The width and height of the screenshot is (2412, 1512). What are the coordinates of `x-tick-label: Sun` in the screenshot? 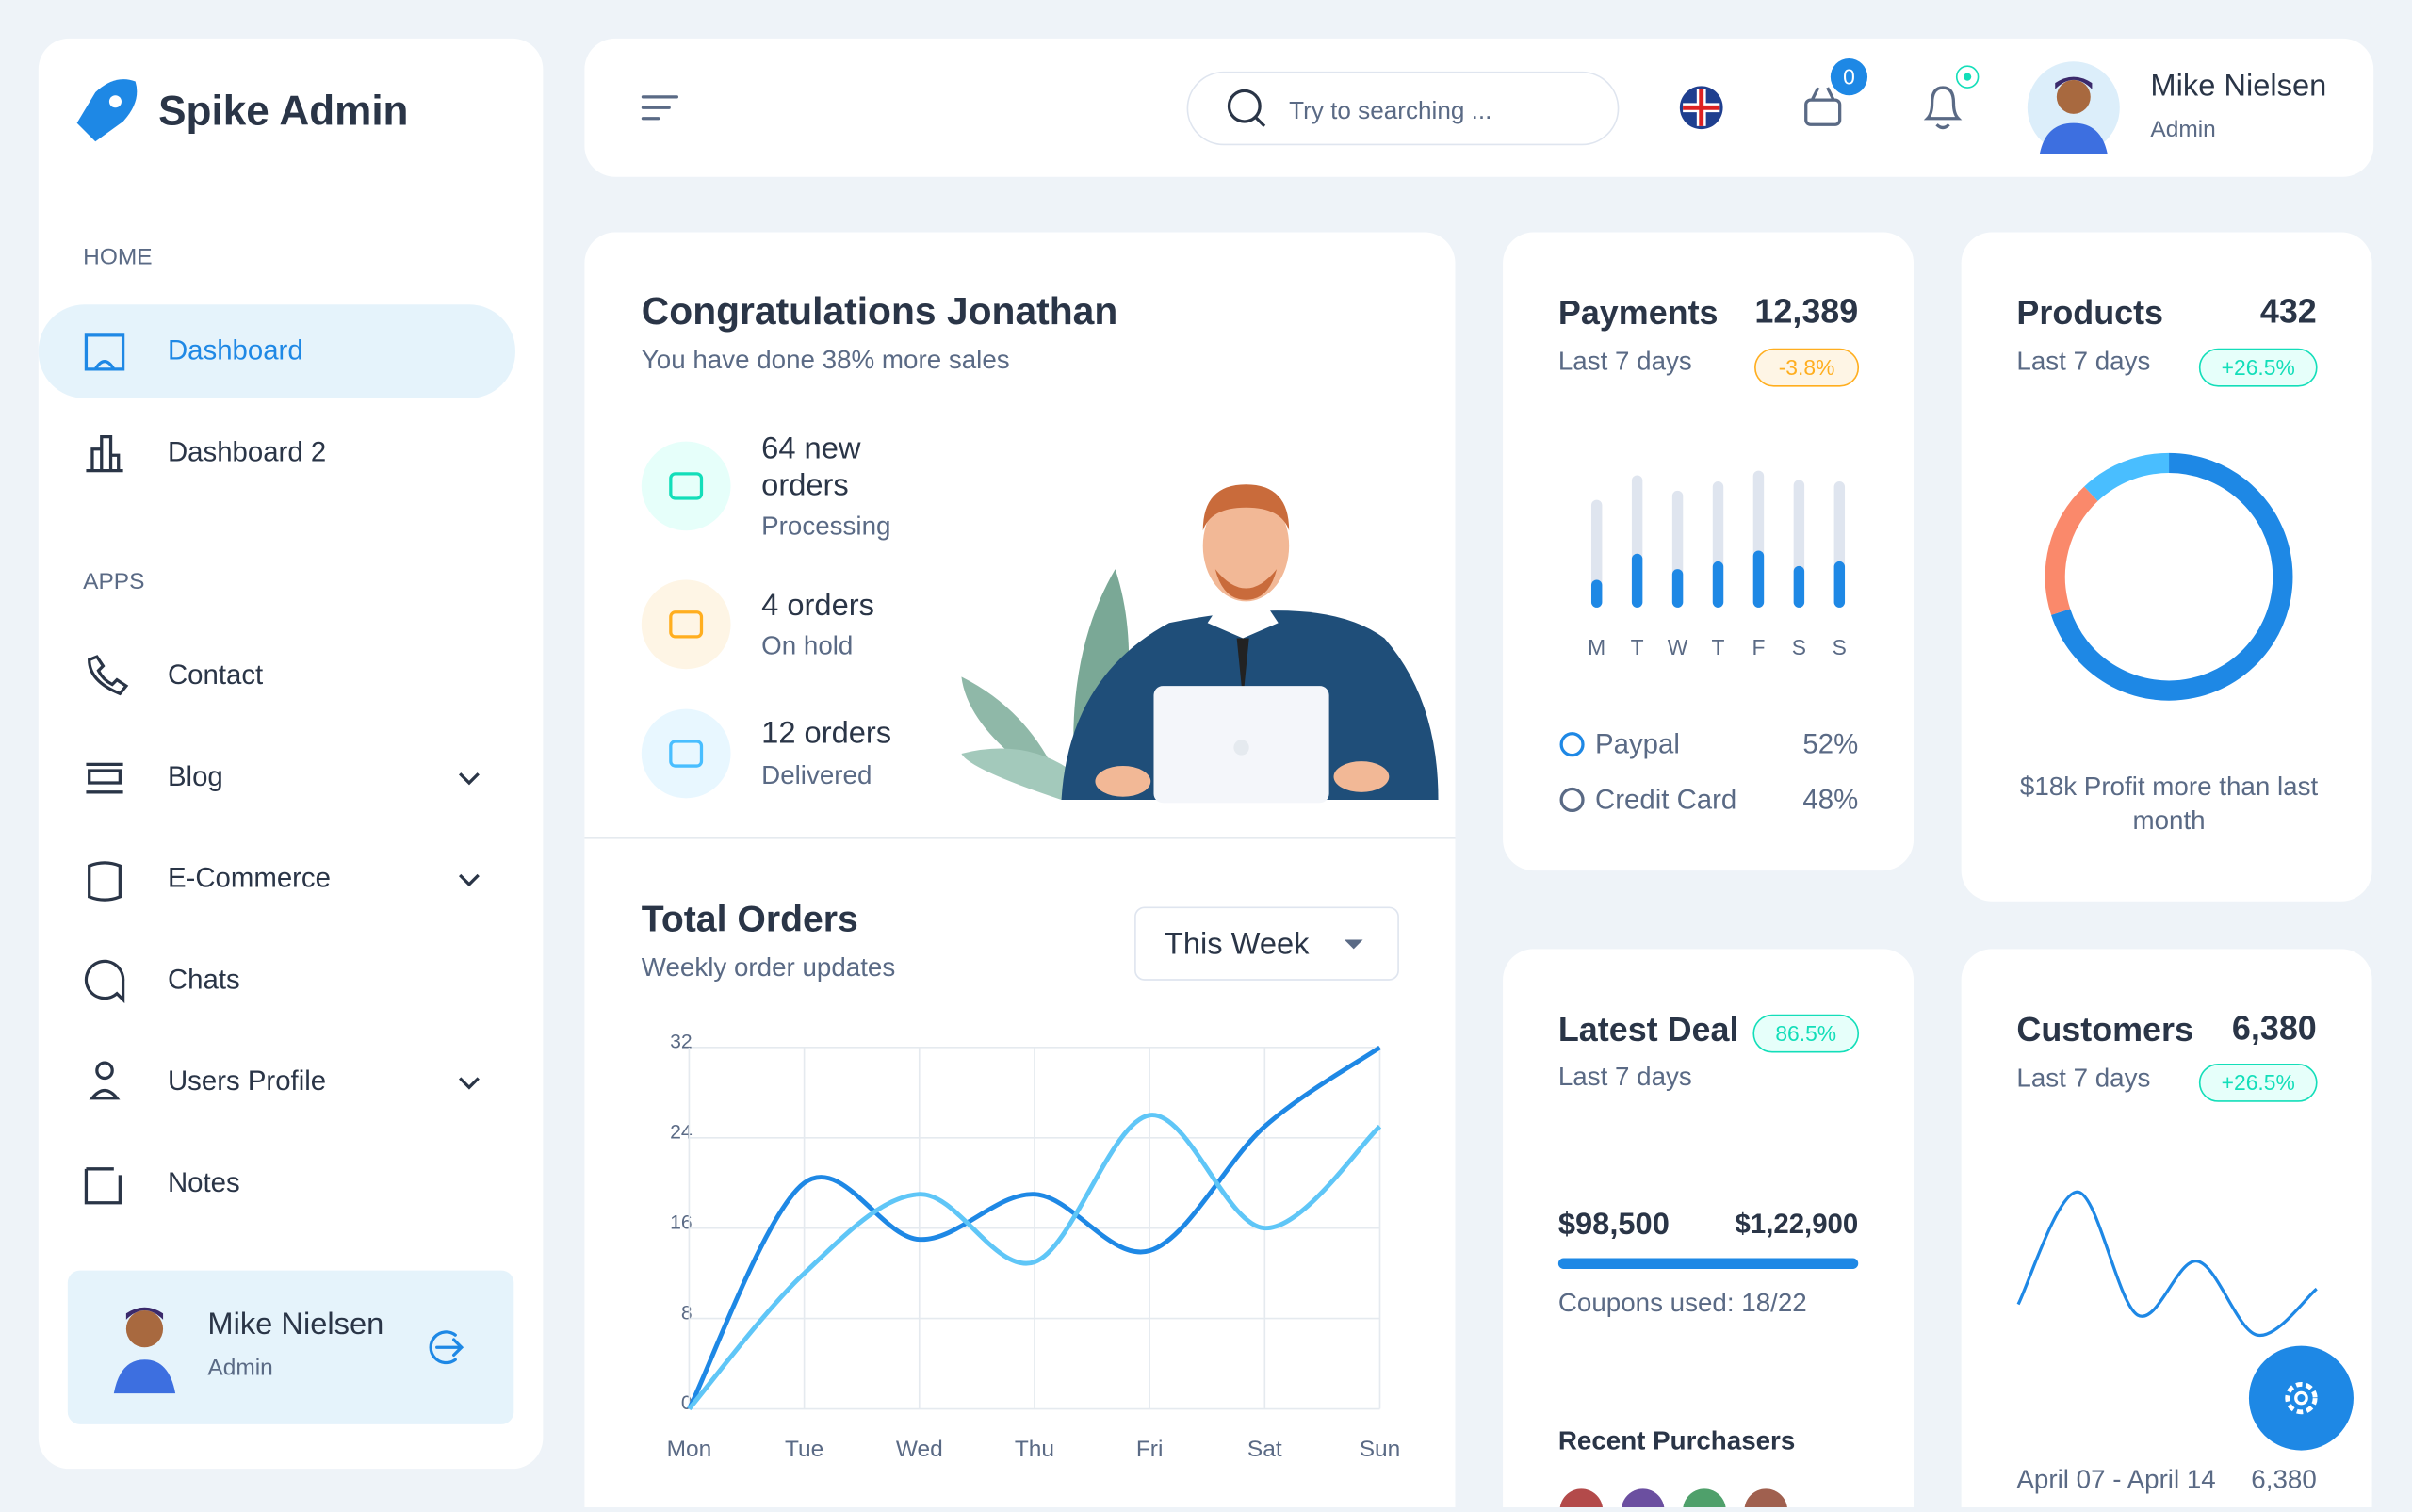 It's located at (1380, 1449).